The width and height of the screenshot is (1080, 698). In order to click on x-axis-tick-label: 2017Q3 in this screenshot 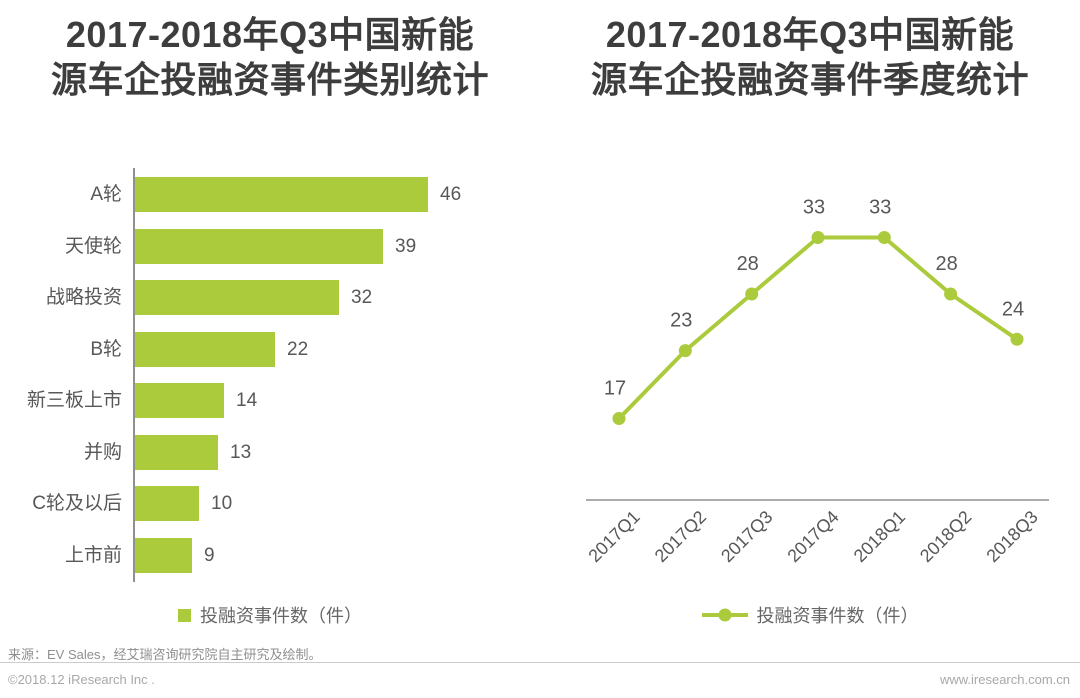, I will do `click(746, 536)`.